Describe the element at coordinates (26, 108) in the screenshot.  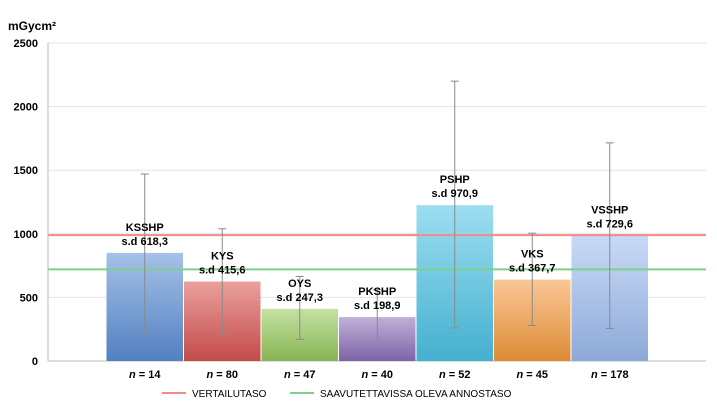
I see `y-tick-label: 2000` at that location.